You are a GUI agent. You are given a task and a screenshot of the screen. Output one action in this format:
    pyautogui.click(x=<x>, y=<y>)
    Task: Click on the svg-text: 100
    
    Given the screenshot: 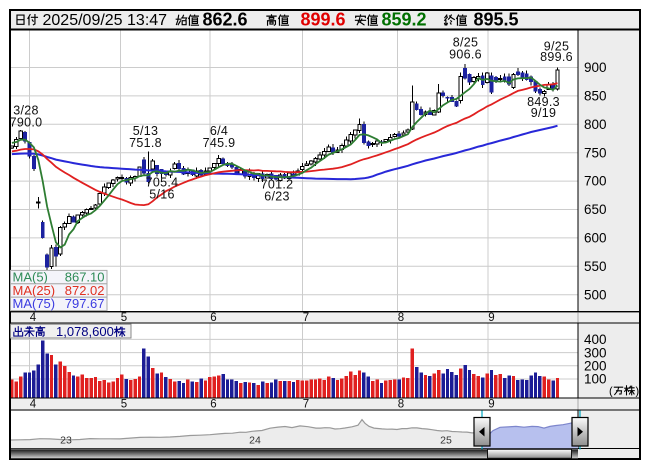 What is the action you would take?
    pyautogui.click(x=595, y=379)
    